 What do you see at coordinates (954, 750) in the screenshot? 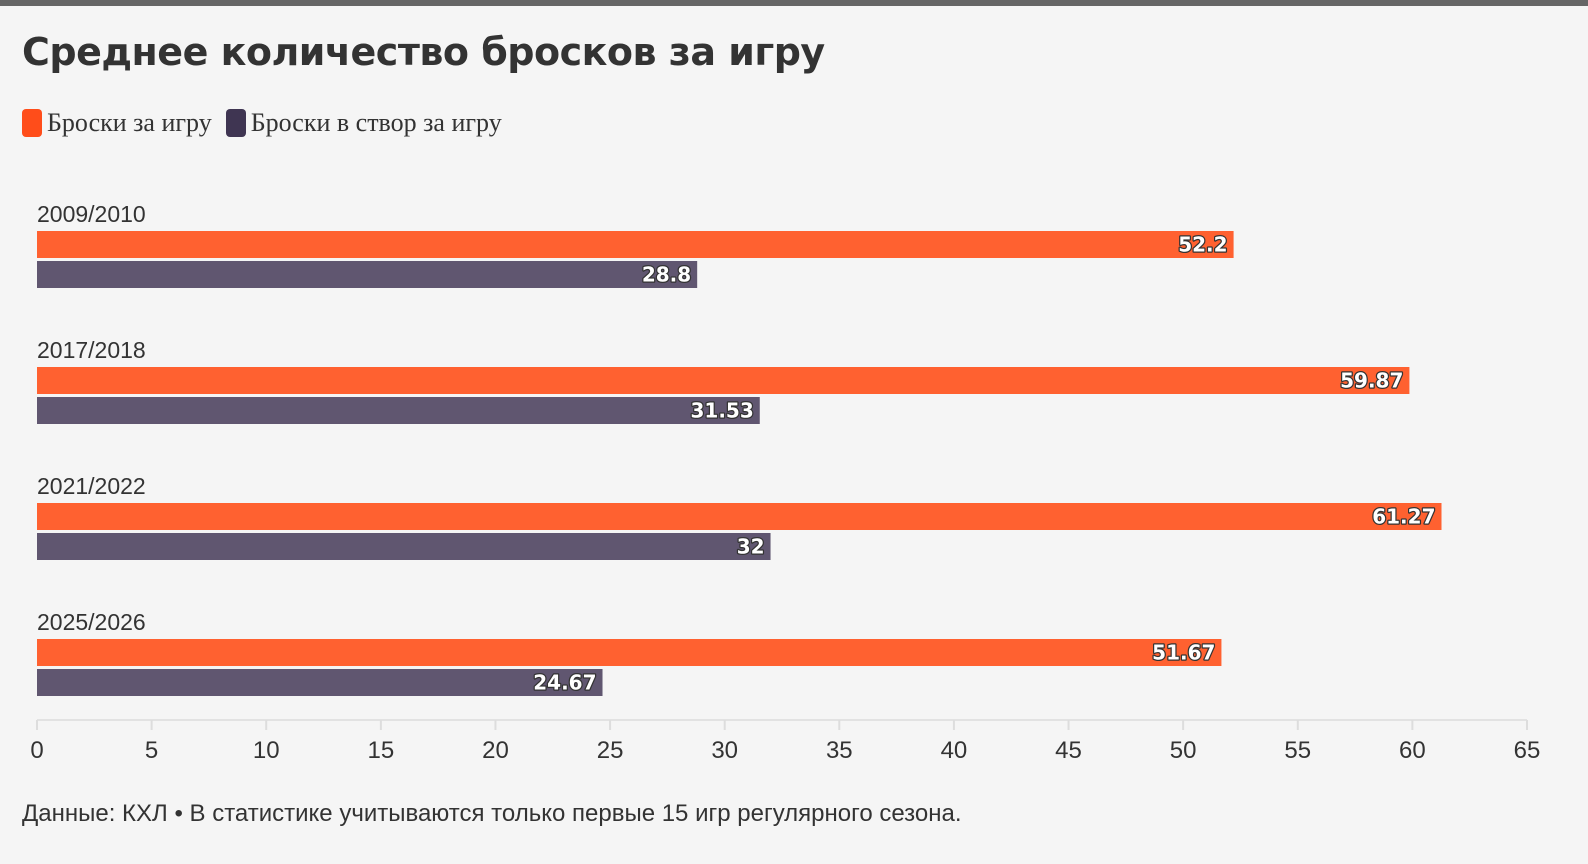
I see `x-tick-label: 40` at bounding box center [954, 750].